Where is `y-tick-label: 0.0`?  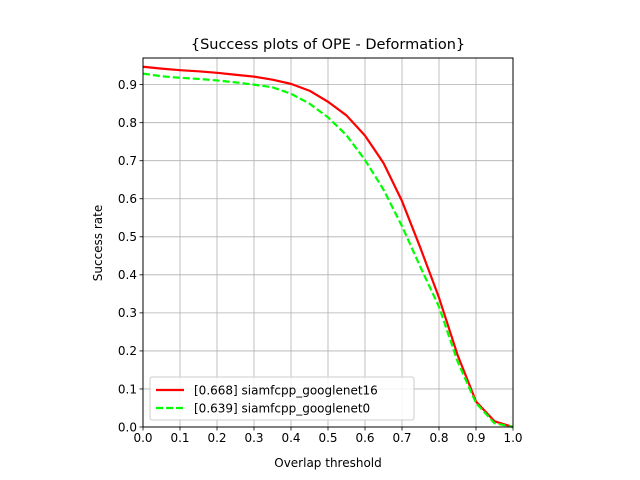 y-tick-label: 0.0 is located at coordinates (127, 427).